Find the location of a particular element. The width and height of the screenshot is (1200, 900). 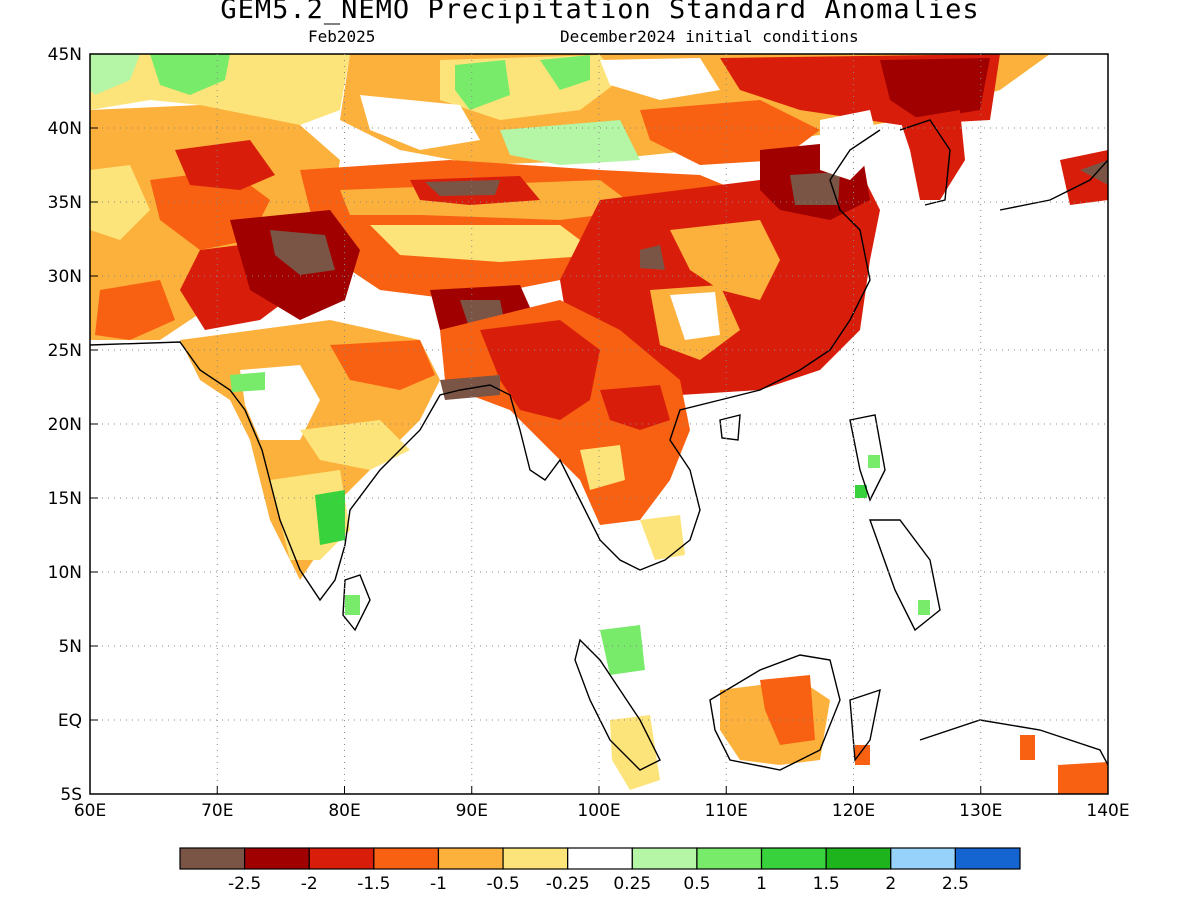

colorbar-label: -2.5 is located at coordinates (244, 884).